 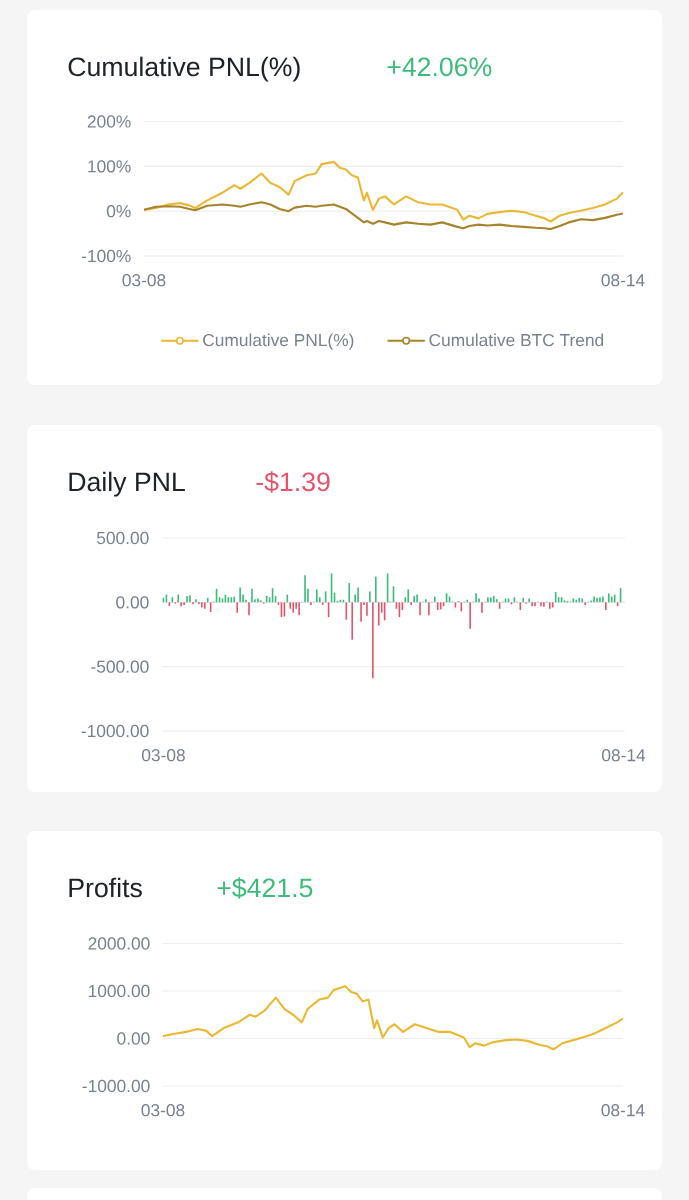 I want to click on chart-title: Cumulative PNL(%), so click(x=184, y=69).